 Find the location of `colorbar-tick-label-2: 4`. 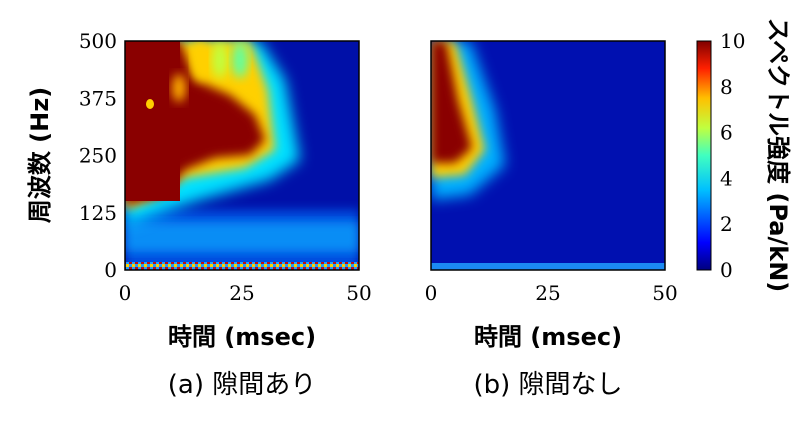

colorbar-tick-label-2: 4 is located at coordinates (726, 178).